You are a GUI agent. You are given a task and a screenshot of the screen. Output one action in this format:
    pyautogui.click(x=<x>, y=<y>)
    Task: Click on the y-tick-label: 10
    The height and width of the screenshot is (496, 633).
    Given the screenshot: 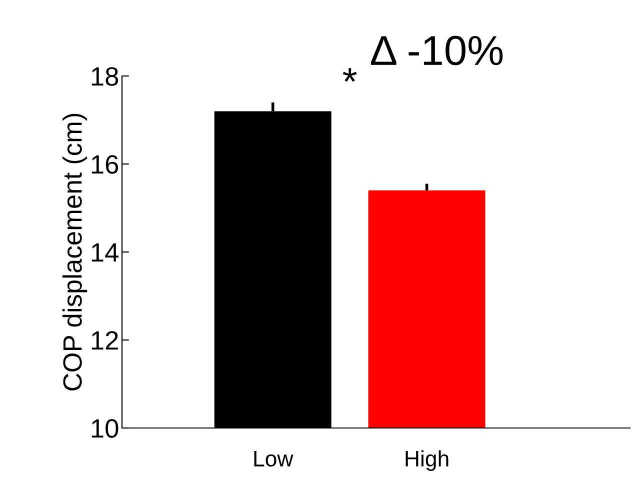 What is the action you would take?
    pyautogui.click(x=105, y=428)
    